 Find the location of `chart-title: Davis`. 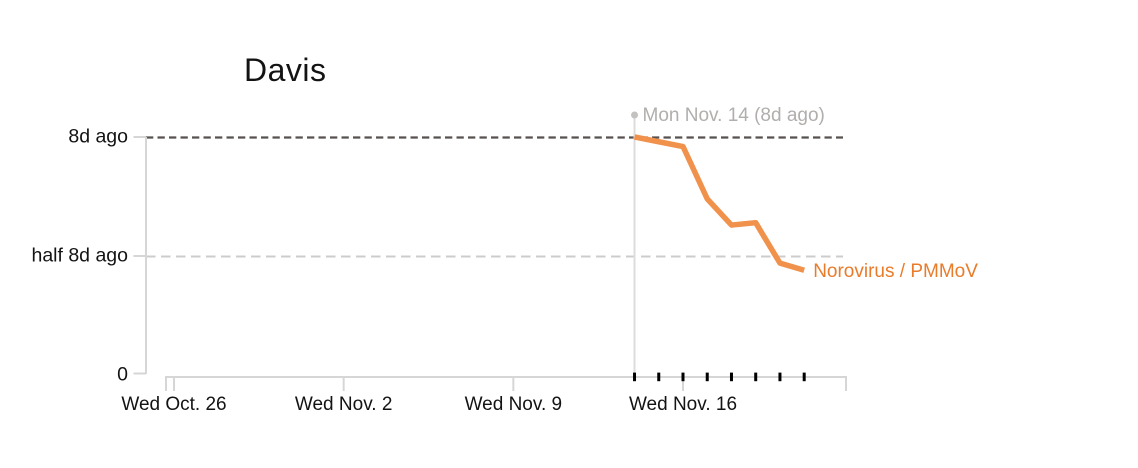

chart-title: Davis is located at coordinates (285, 70).